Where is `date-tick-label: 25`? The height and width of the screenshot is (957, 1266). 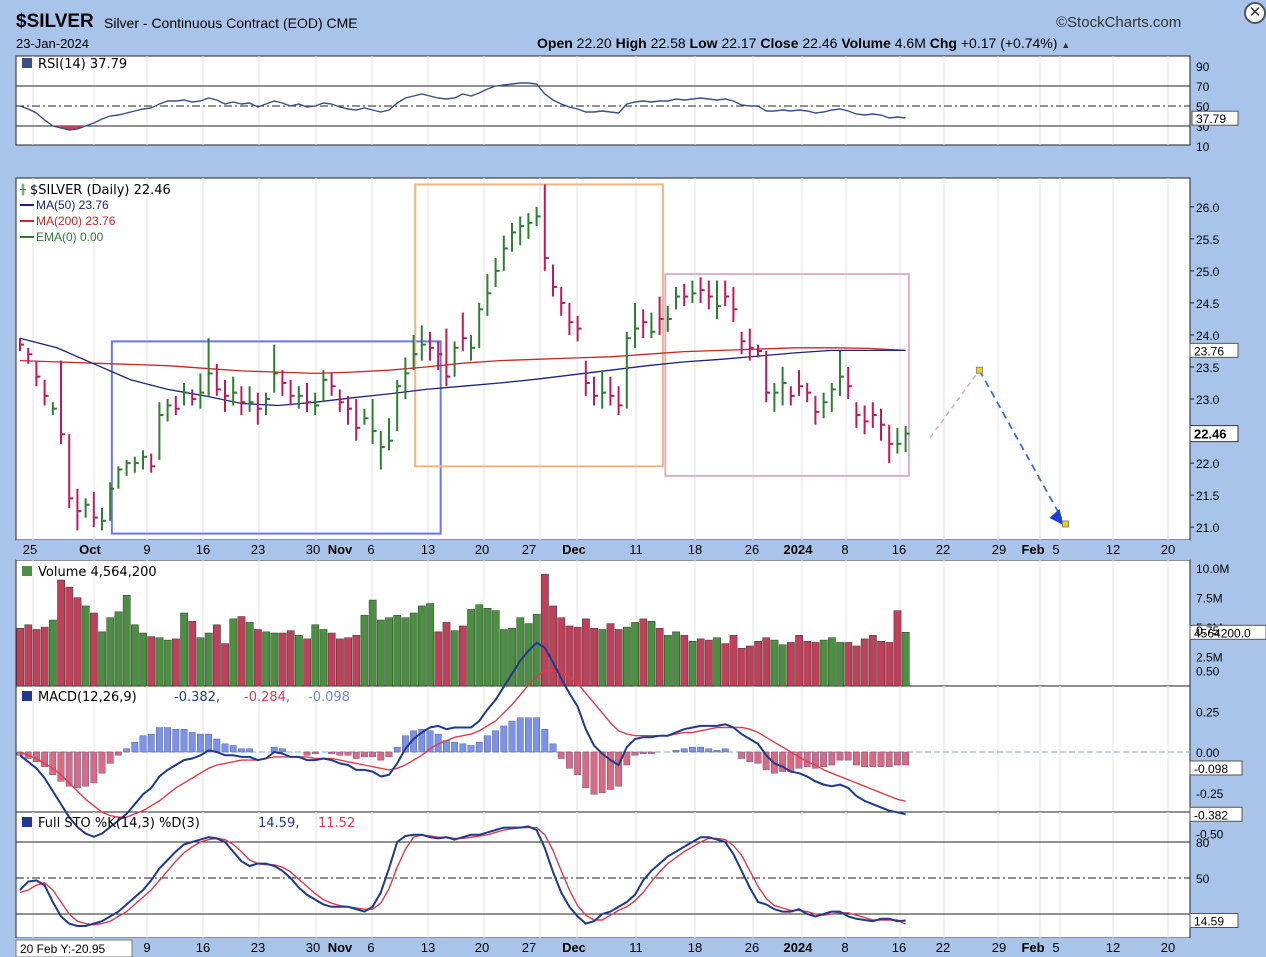 date-tick-label: 25 is located at coordinates (30, 549).